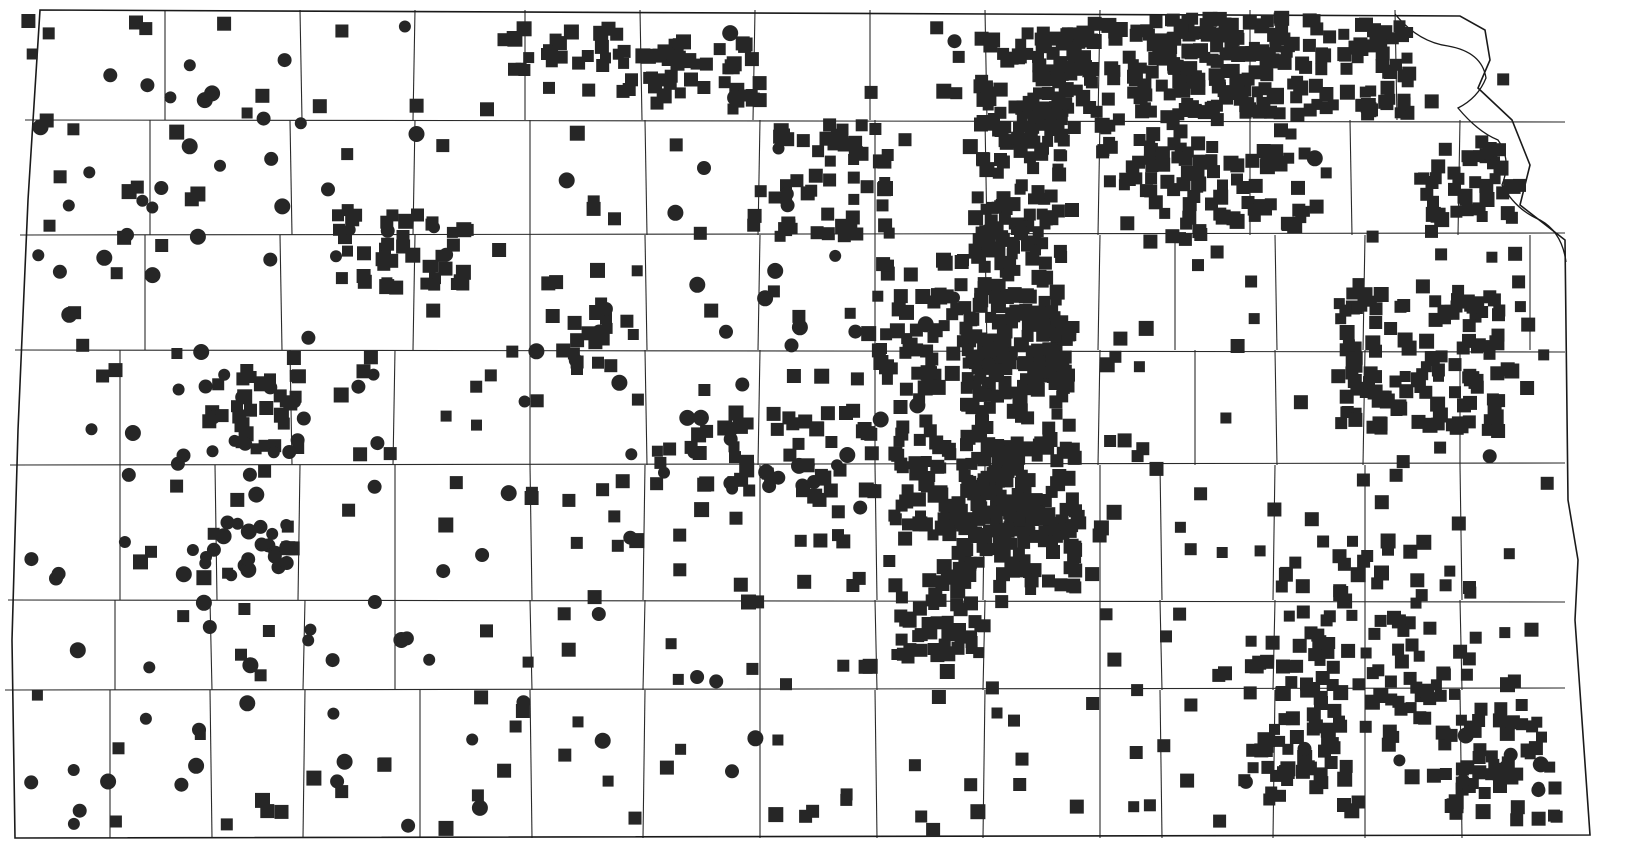 Image resolution: width=1649 pixels, height=851 pixels. What do you see at coordinates (531, 645) in the screenshot?
I see `county-column-line` at bounding box center [531, 645].